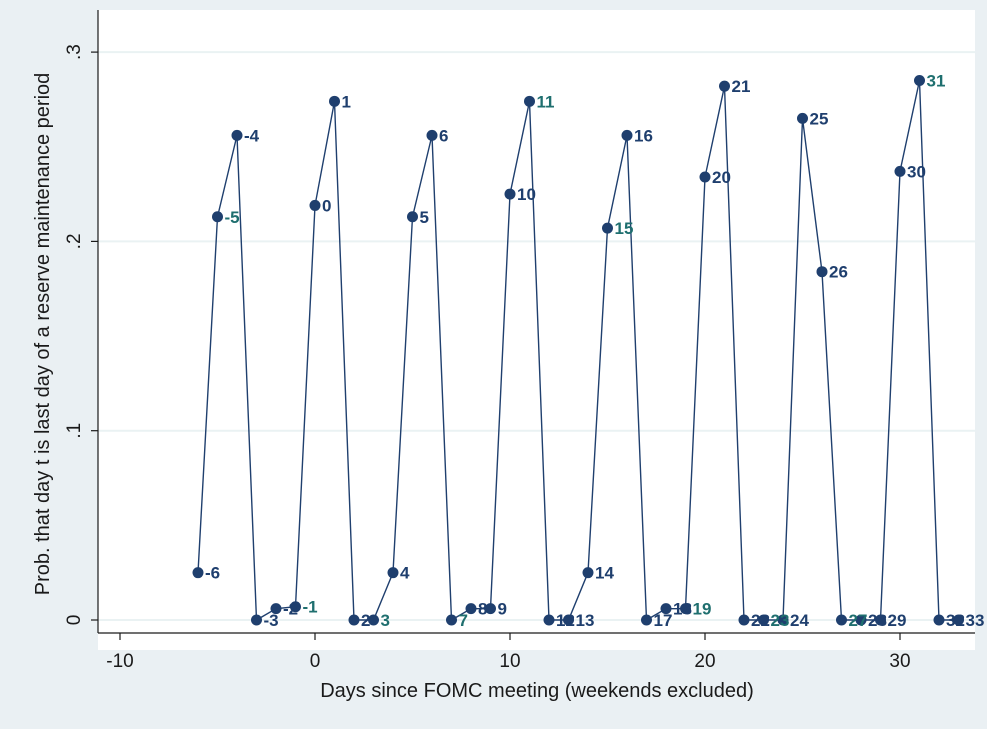 The image size is (987, 729). Describe the element at coordinates (385, 620) in the screenshot. I see `point-label: 3` at that location.